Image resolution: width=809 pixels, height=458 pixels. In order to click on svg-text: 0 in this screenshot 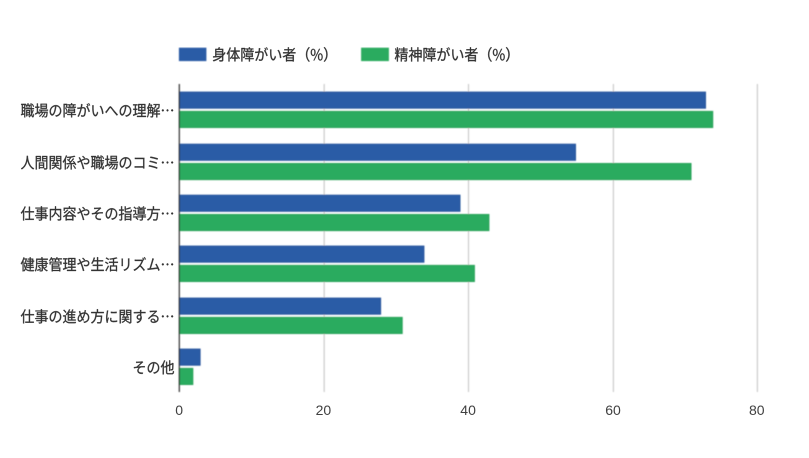, I will do `click(179, 410)`.